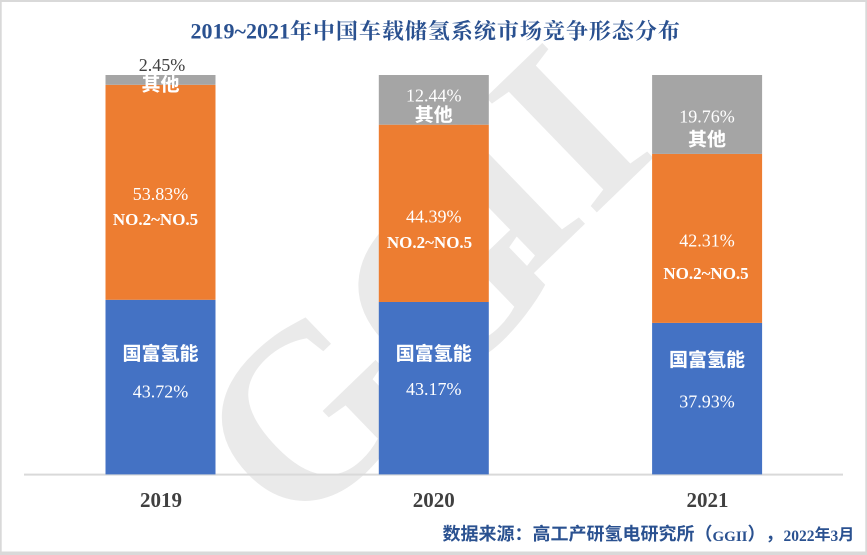 The height and width of the screenshot is (555, 867). I want to click on svg-text: 2022, so click(799, 536).